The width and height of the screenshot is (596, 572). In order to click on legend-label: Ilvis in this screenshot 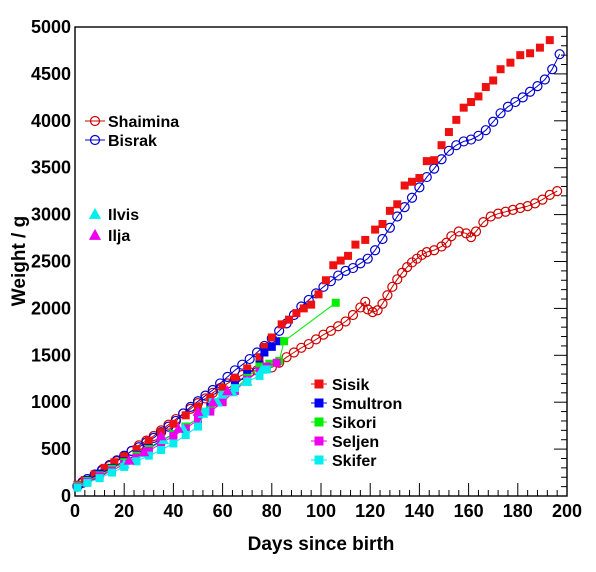, I will do `click(123, 215)`.